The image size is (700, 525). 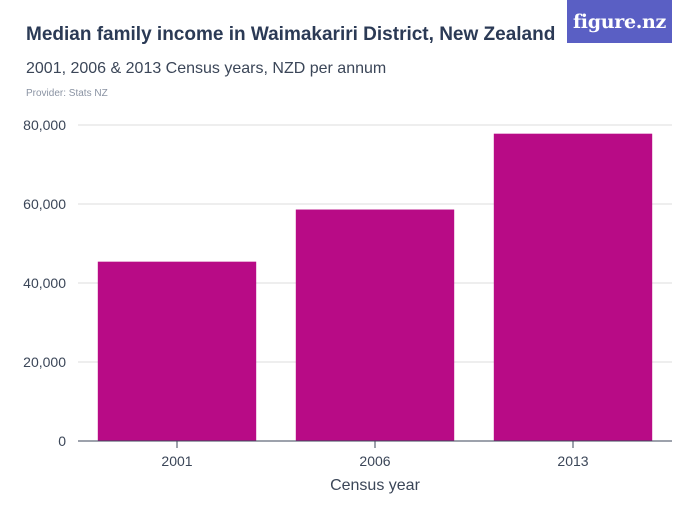 I want to click on bar-2013, so click(x=573, y=287).